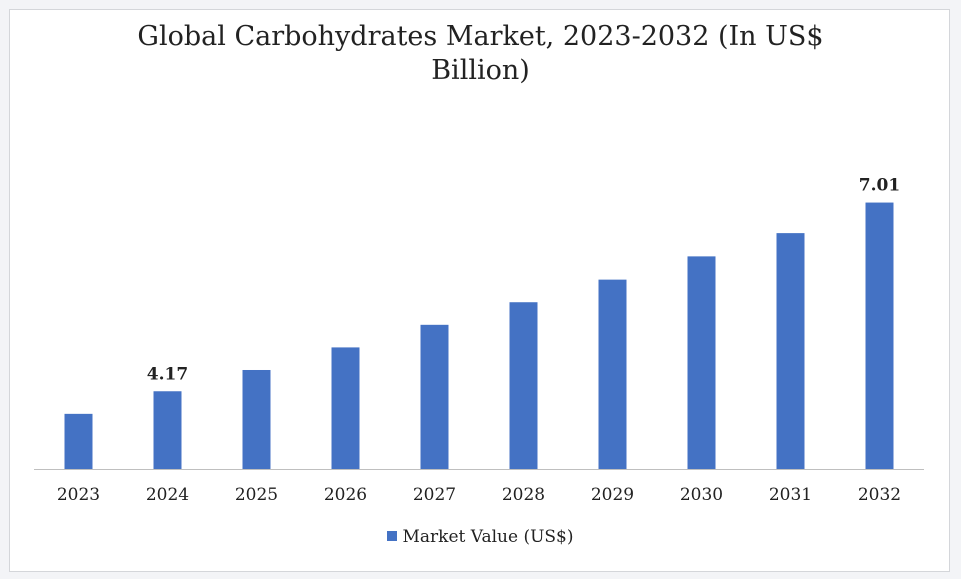  What do you see at coordinates (434, 396) in the screenshot?
I see `bar-2027` at bounding box center [434, 396].